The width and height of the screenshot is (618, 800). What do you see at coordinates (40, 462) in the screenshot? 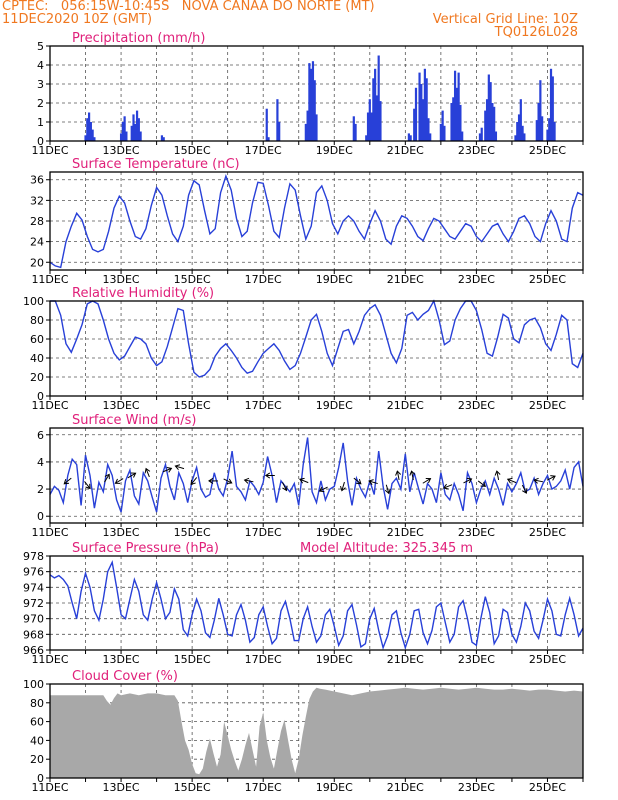
I see `y-tick-label: 4` at bounding box center [40, 462].